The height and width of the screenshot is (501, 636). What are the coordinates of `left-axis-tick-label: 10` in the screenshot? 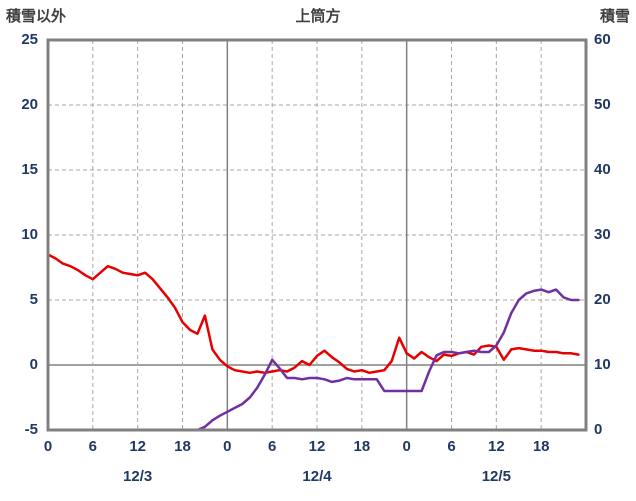 It's located at (29, 234).